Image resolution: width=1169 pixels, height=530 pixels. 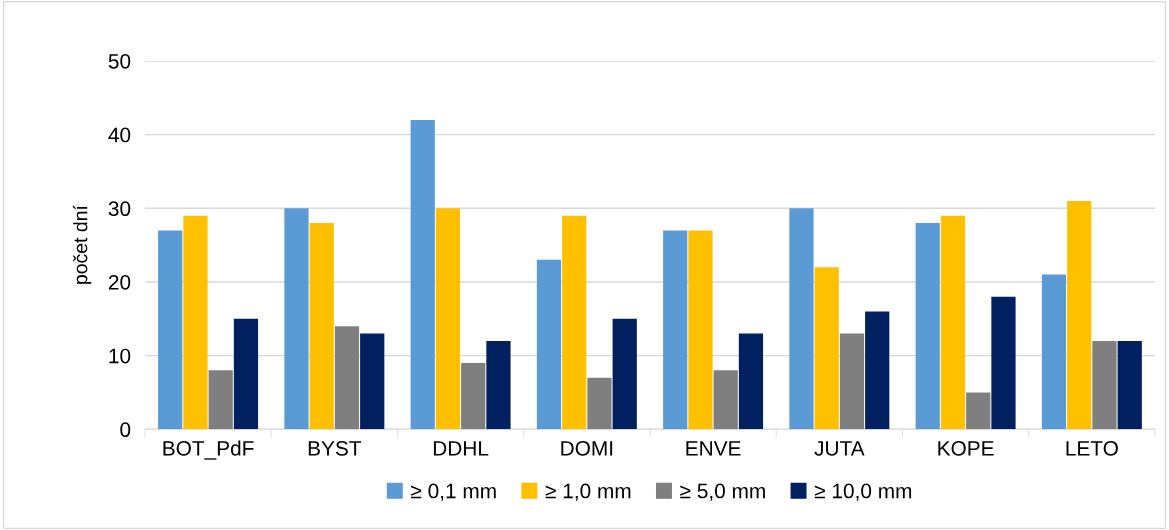 What do you see at coordinates (863, 492) in the screenshot?
I see `legend-label: ≥ 10,0 mm` at bounding box center [863, 492].